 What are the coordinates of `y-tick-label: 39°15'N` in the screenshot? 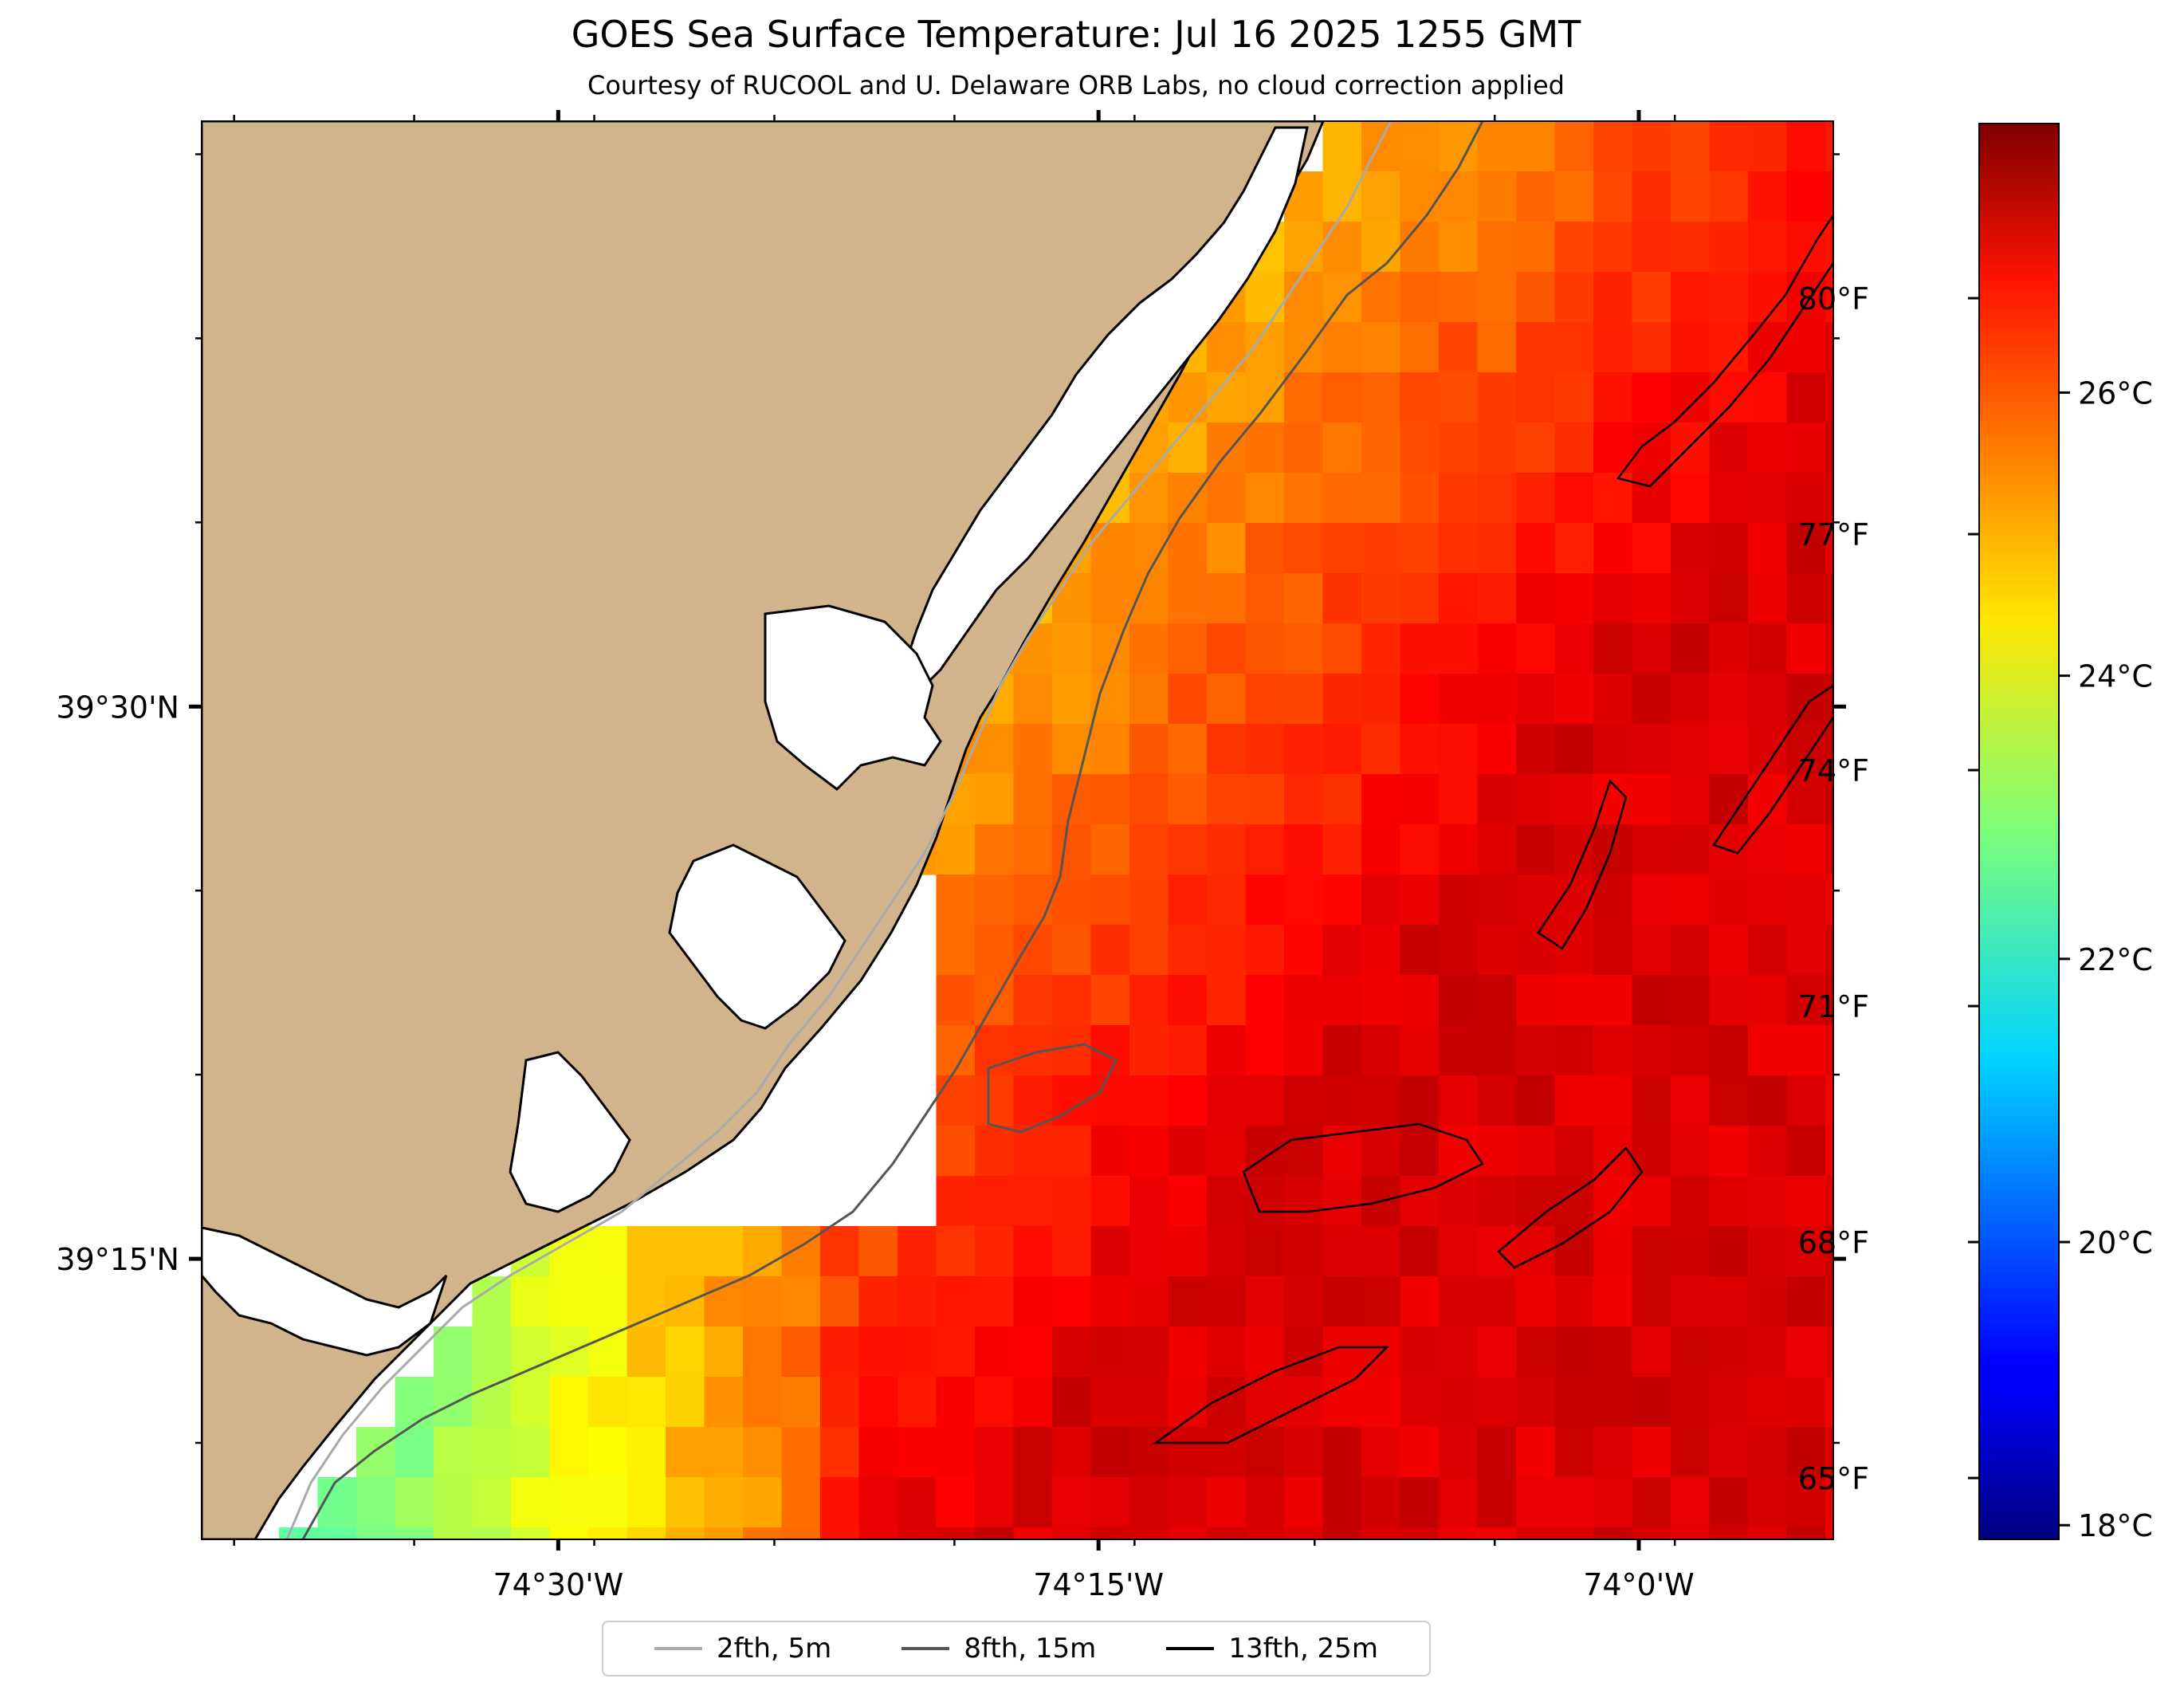 It's located at (117, 1260).